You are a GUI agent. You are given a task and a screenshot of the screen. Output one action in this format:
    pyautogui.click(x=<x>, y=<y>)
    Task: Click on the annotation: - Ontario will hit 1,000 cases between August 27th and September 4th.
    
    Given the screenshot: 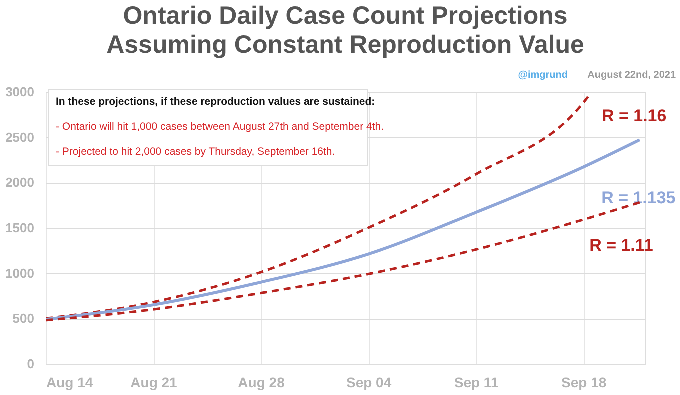 What is the action you would take?
    pyautogui.click(x=220, y=127)
    